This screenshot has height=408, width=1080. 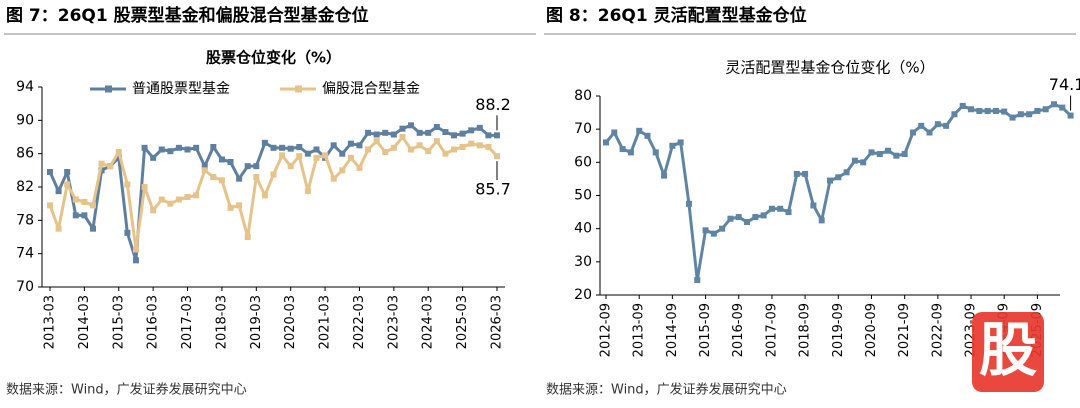 I want to click on x-tick-label: 2019-09, so click(x=838, y=330).